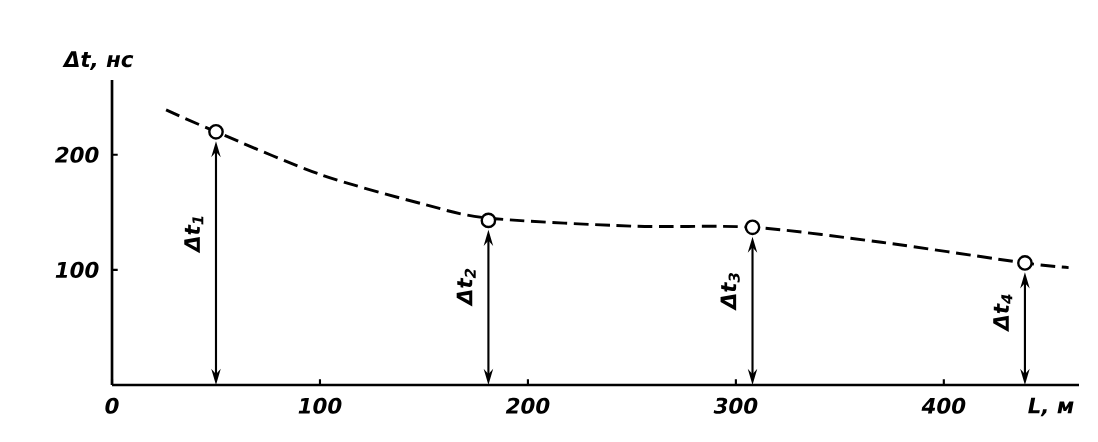  What do you see at coordinates (194, 235) in the screenshot?
I see `annotation: Δt$_{1}$` at bounding box center [194, 235].